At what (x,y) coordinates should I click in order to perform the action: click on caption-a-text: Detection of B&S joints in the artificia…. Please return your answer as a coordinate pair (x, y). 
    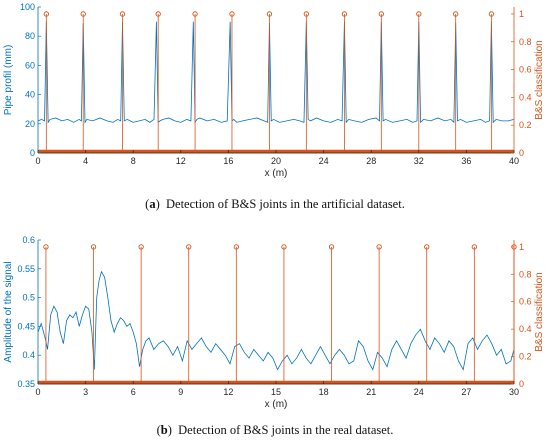
    Looking at the image, I should click on (285, 204).